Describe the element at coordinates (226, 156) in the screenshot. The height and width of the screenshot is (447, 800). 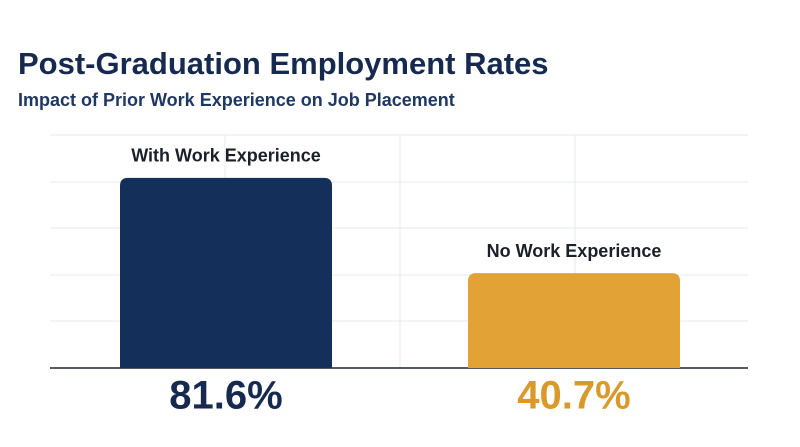
I see `category-label: With Work Experience` at that location.